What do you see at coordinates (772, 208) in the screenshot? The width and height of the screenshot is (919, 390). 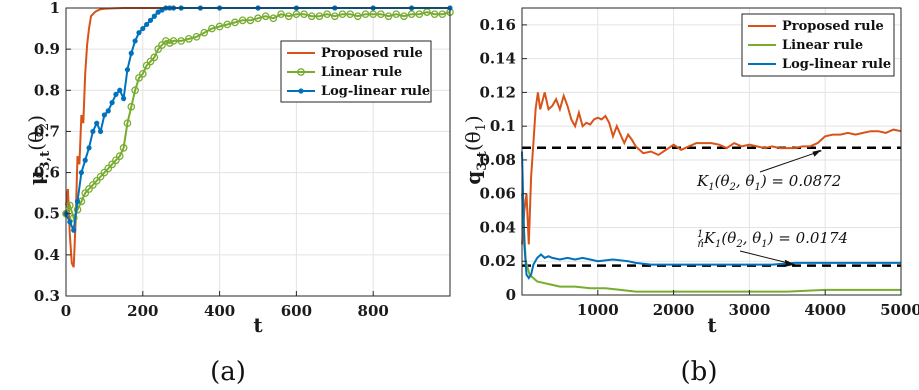 I see `annotations-b: K1(θ2, θ1) = 0.0872 1 nK1(θ2, θ1) = 0.0174` at bounding box center [772, 208].